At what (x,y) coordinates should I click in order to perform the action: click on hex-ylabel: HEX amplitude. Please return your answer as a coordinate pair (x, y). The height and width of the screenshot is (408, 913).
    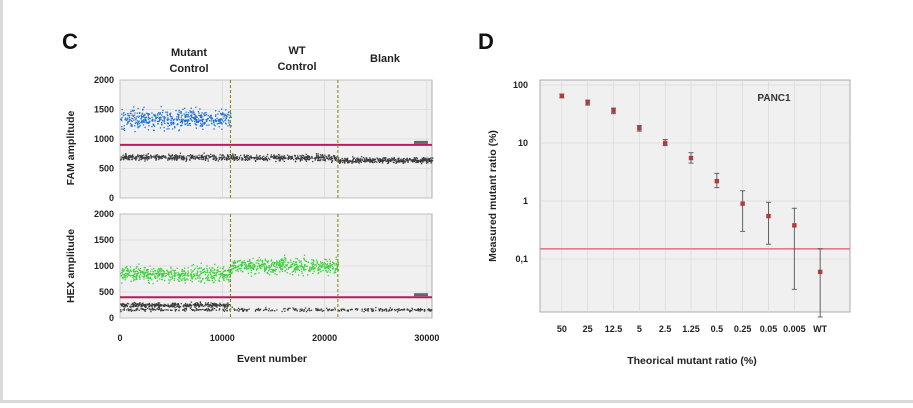
    Looking at the image, I should click on (71, 266).